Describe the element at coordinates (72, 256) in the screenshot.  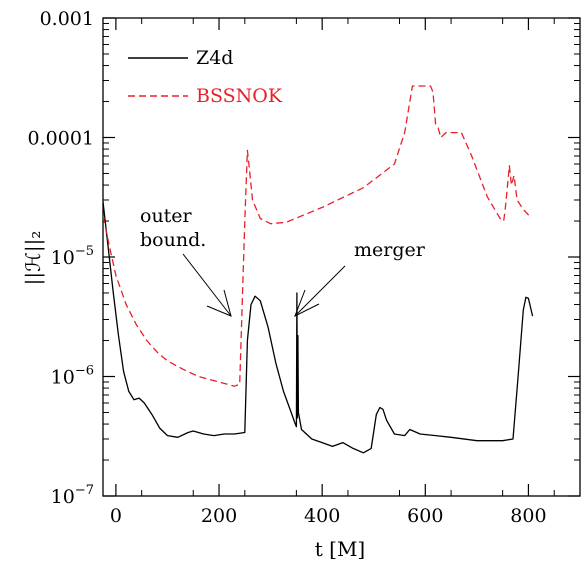
I see `y-tick-label: 10⁻⁵` at that location.